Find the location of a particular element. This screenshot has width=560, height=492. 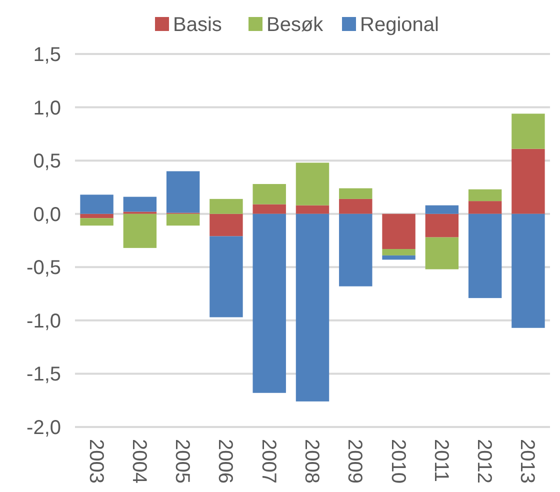

x-tick-label: 2011 is located at coordinates (441, 460).